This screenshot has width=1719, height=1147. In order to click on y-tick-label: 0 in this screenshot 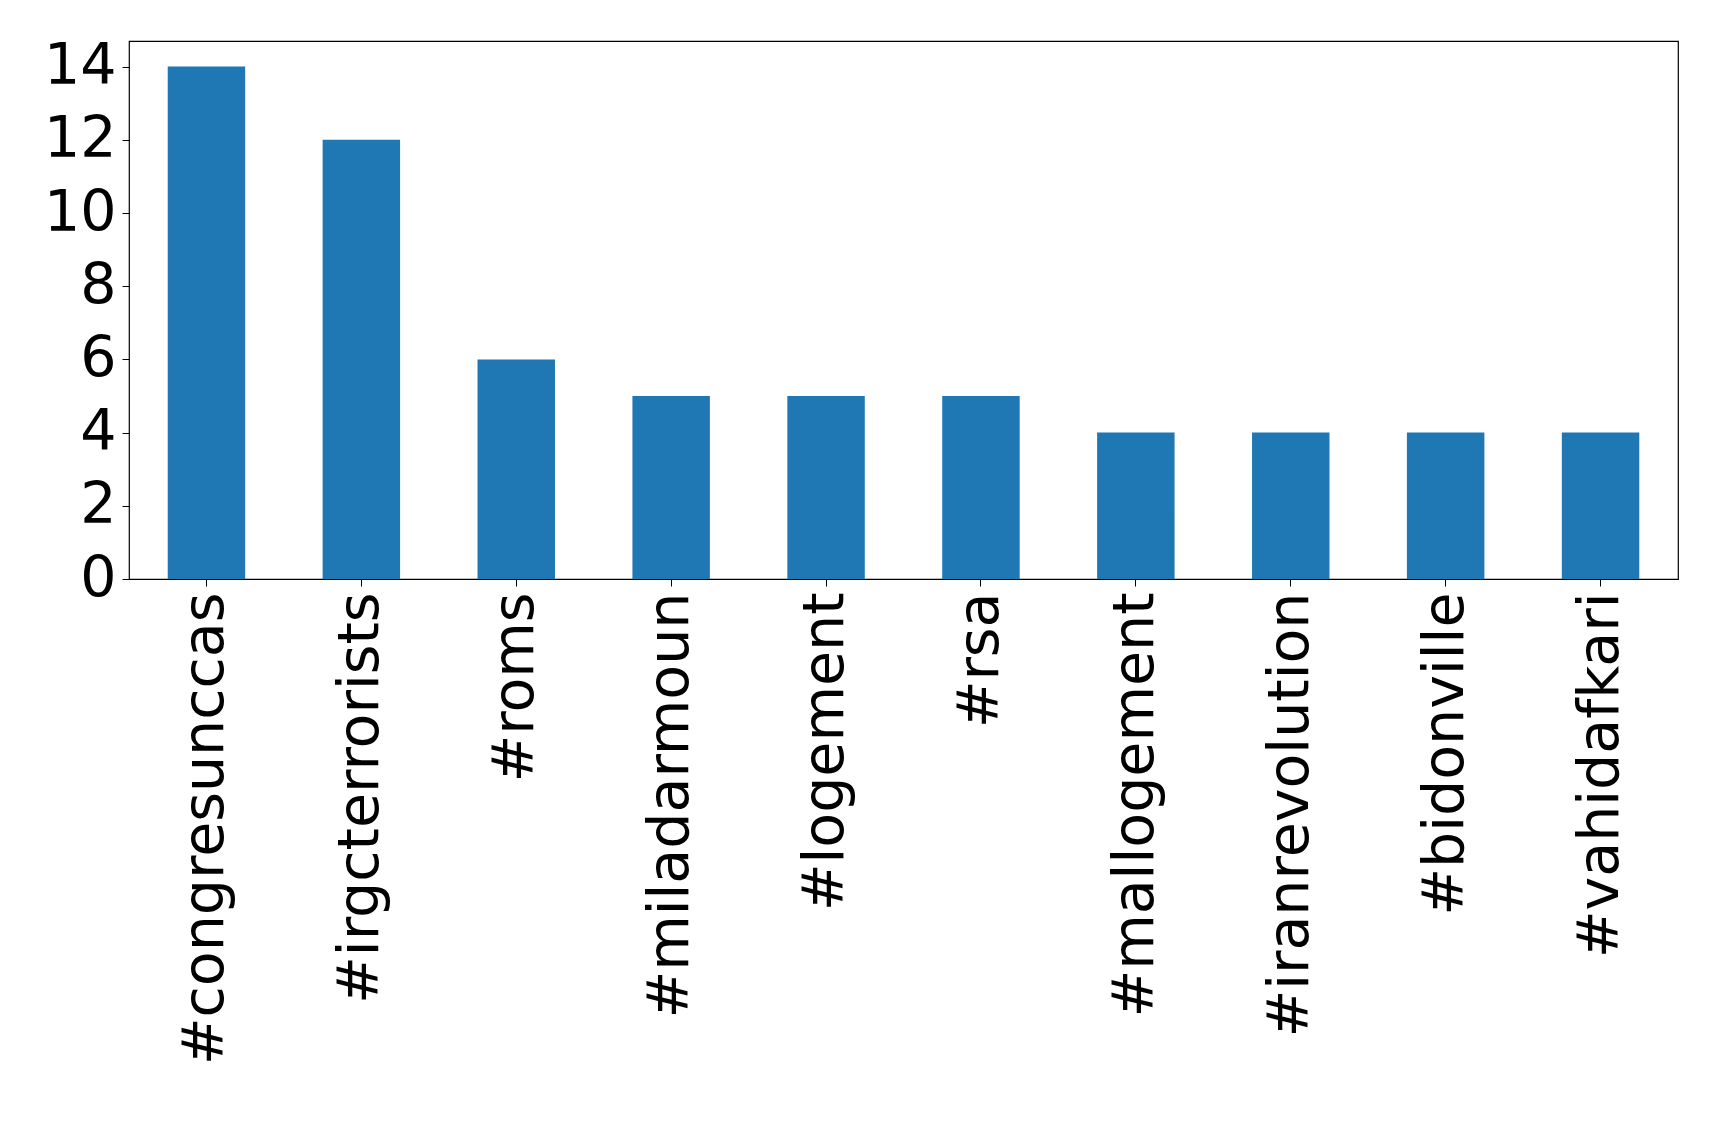, I will do `click(98, 576)`.